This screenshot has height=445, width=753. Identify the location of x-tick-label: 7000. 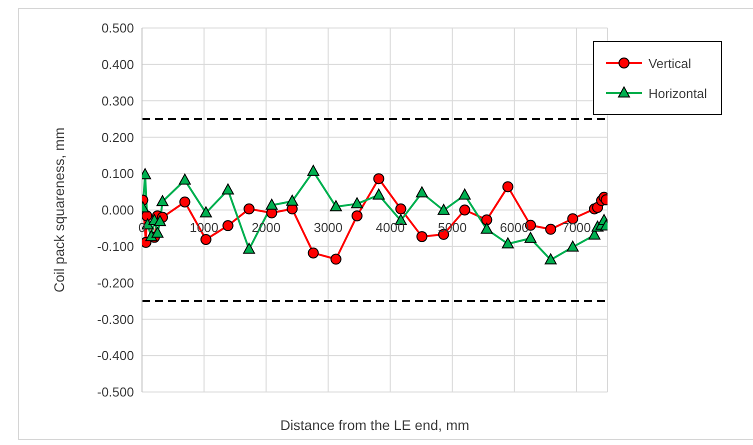
(576, 227).